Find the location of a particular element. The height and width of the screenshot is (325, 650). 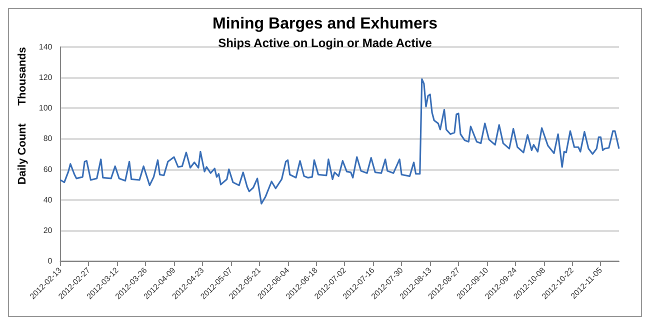

y-tick-label: 120 is located at coordinates (45, 77).